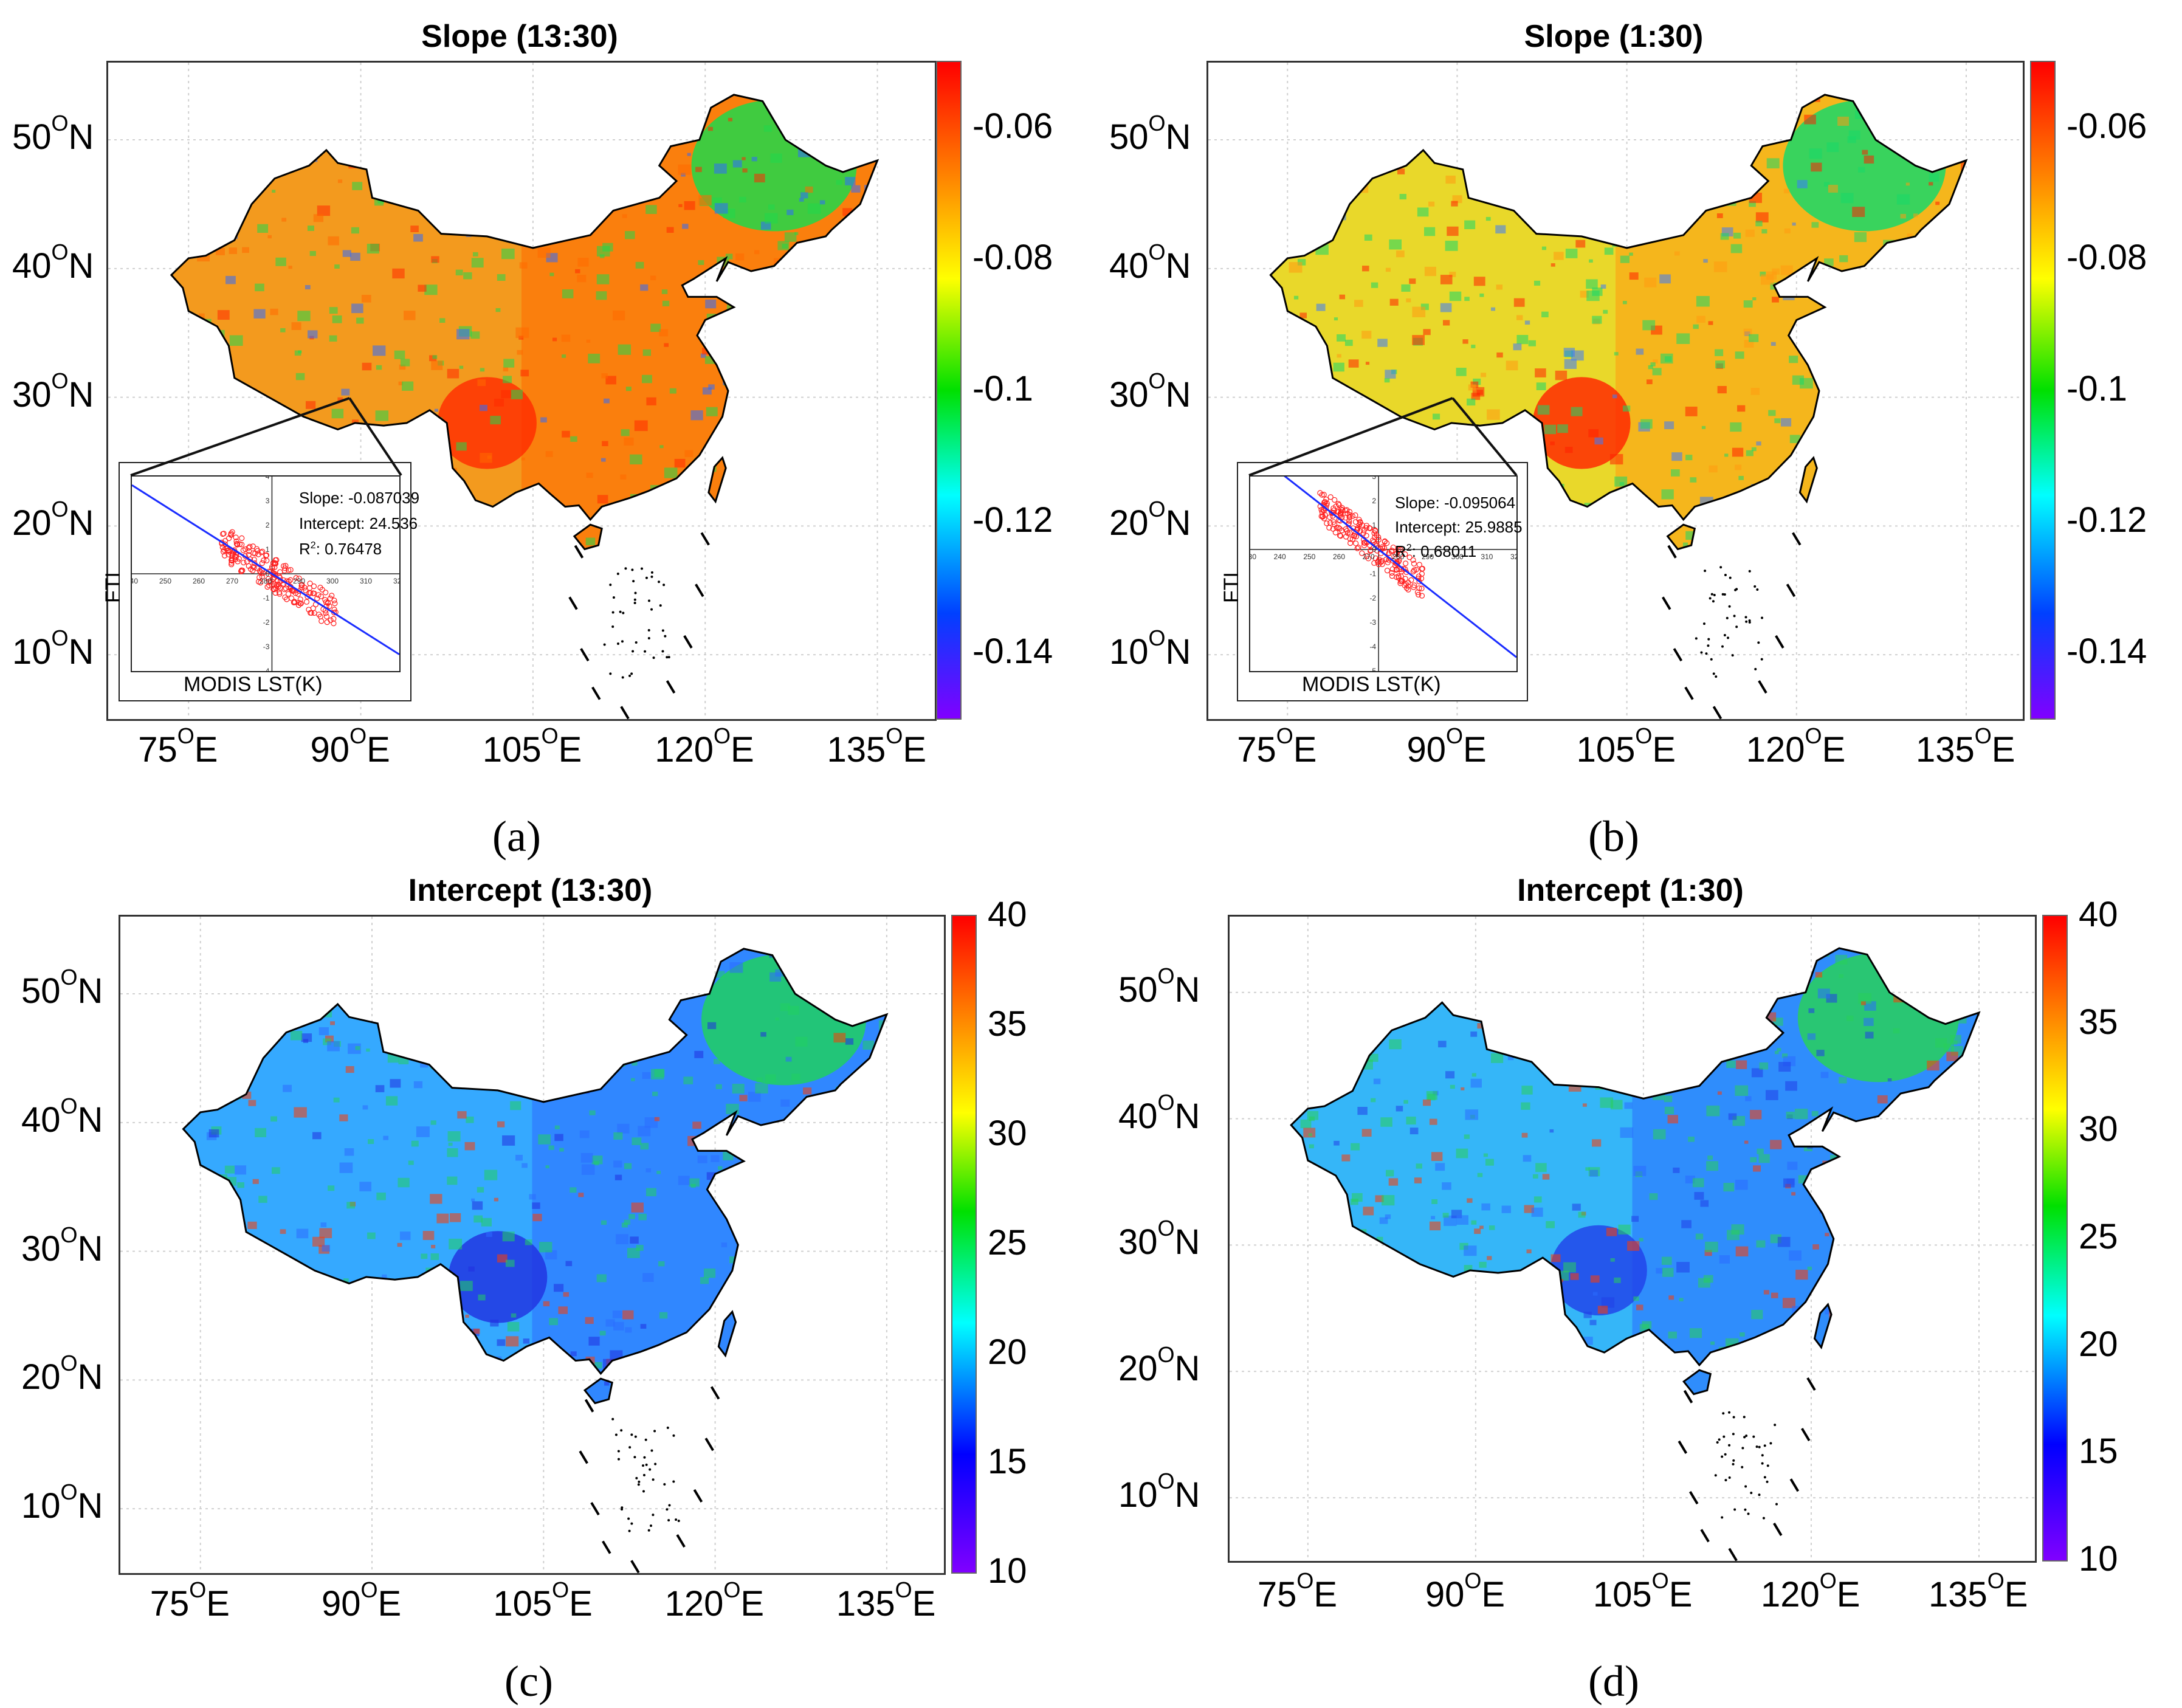 The image size is (2182, 1708). Describe the element at coordinates (1689, 693) in the screenshot. I see `dash` at that location.